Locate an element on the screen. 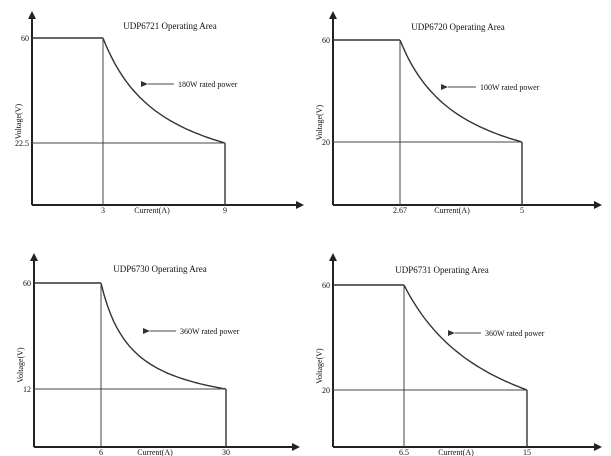 This screenshot has height=456, width=611. x-tick-label: 15 is located at coordinates (527, 452).